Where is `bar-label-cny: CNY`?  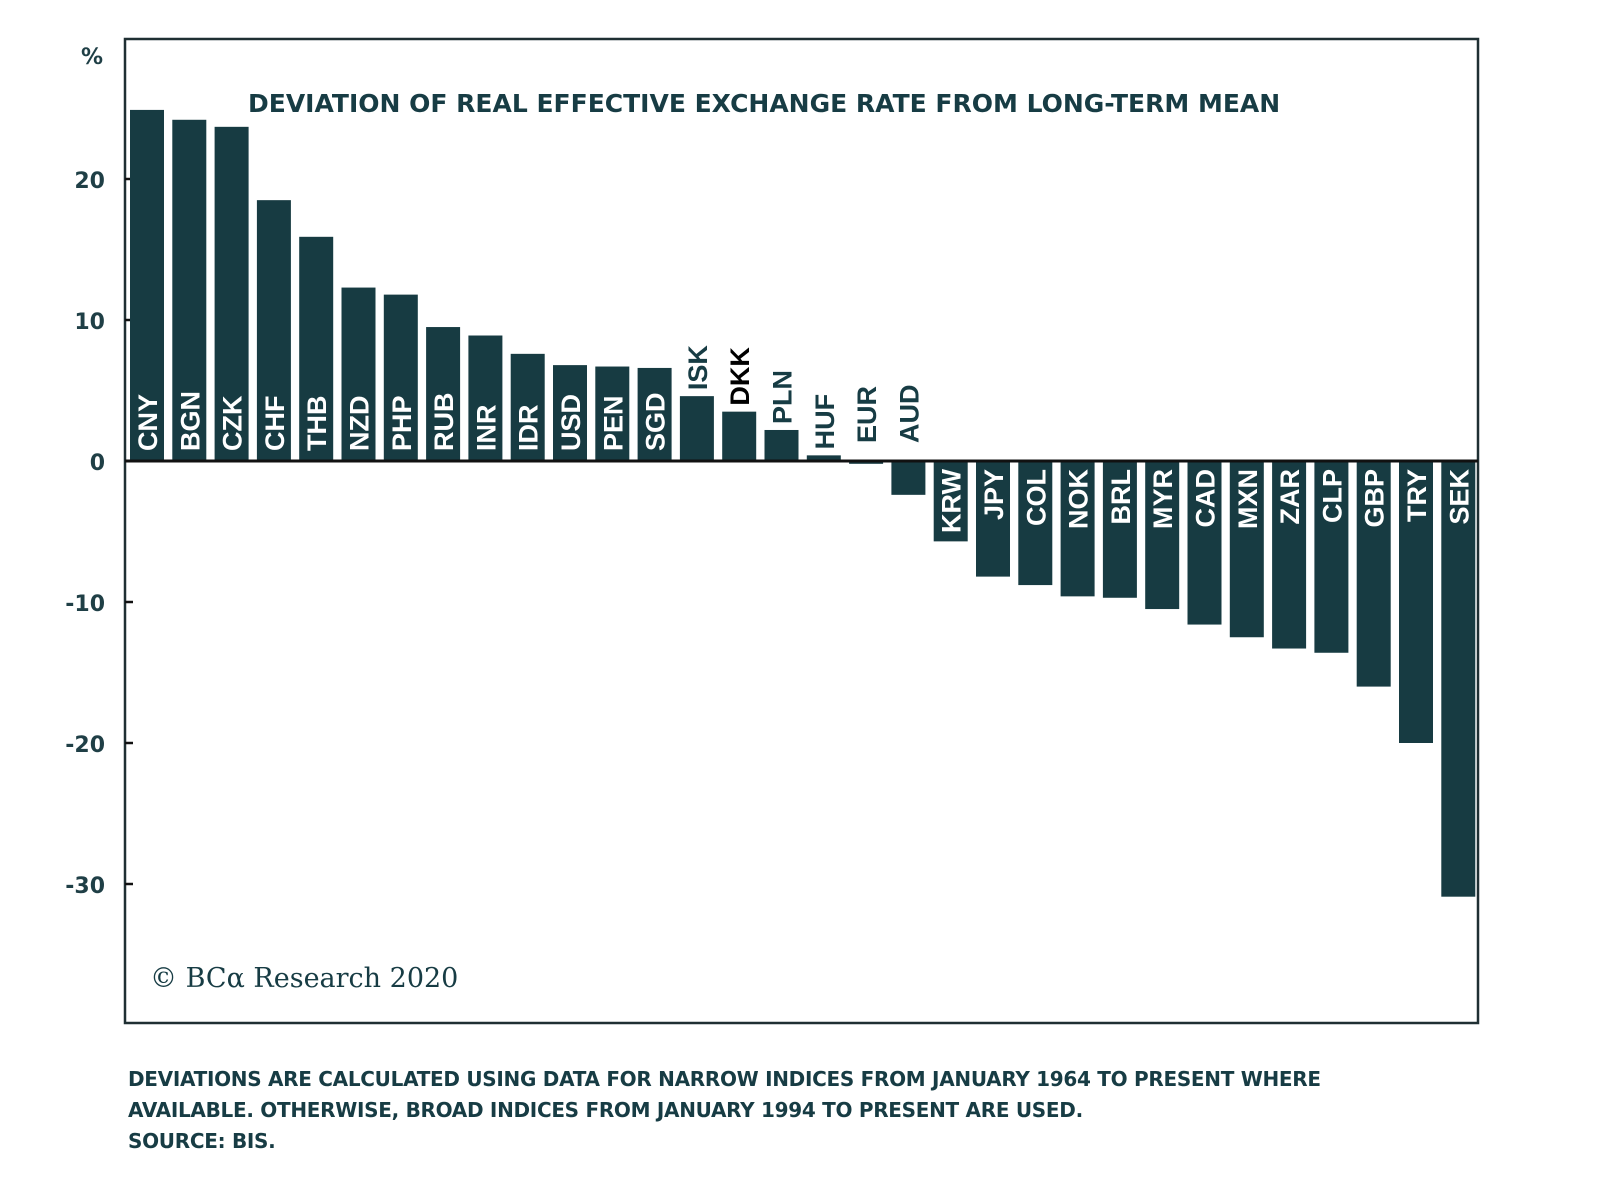 bar-label-cny: CNY is located at coordinates (148, 422).